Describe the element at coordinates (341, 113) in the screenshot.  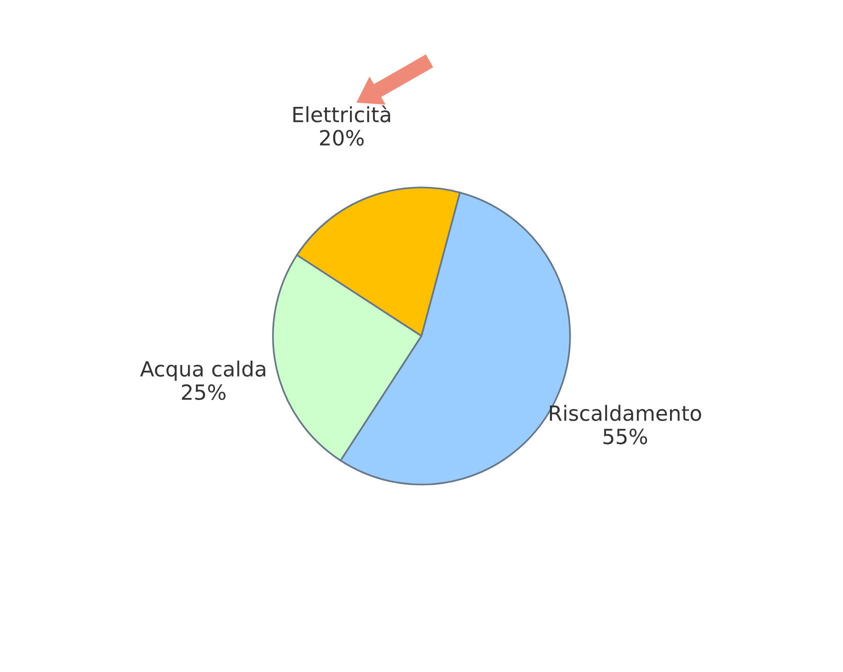
I see `slice-label: Elettricità` at that location.